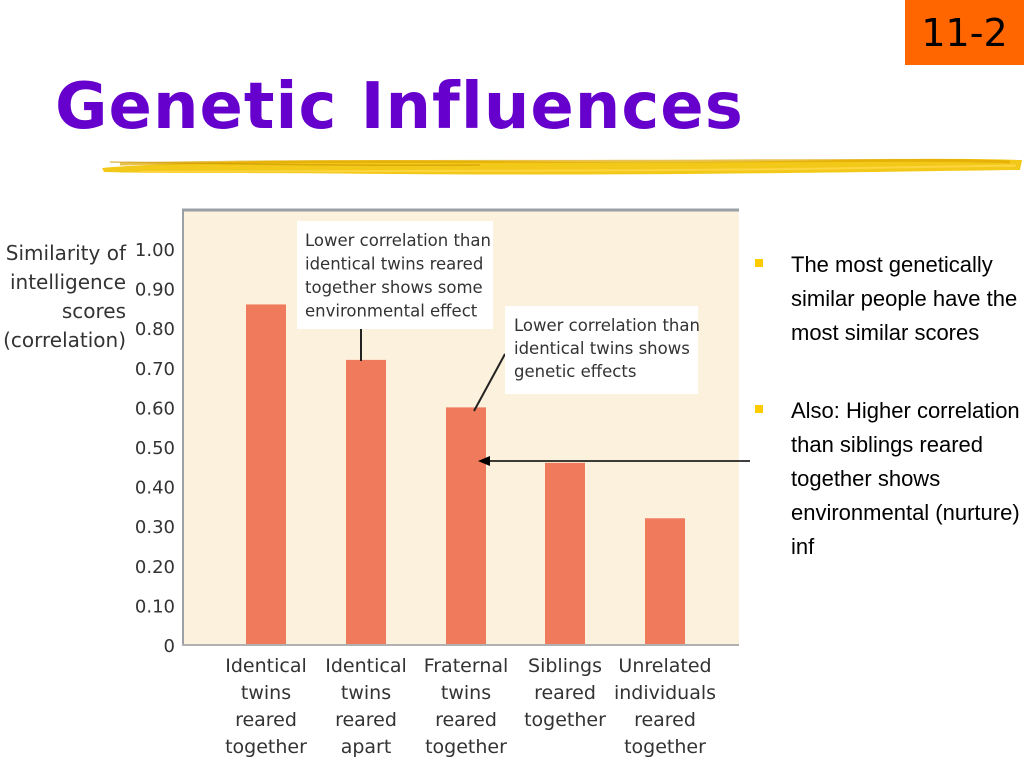 This screenshot has width=1024, height=768. What do you see at coordinates (68, 282) in the screenshot?
I see `y-axis-label-line: intelligence` at bounding box center [68, 282].